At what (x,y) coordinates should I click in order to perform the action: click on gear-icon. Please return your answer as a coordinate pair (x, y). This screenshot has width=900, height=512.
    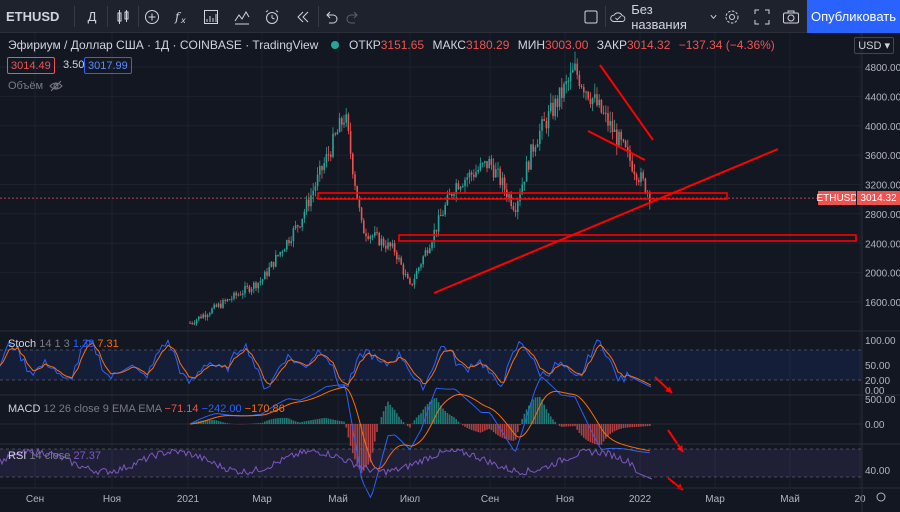
    Looking at the image, I should click on (732, 16).